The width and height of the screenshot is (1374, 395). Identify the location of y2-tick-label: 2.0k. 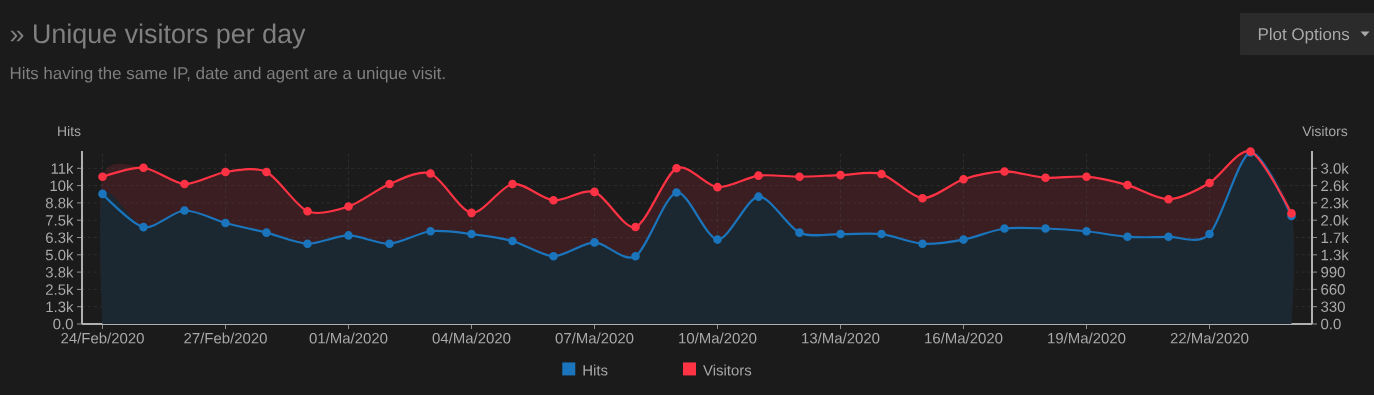
(1335, 220).